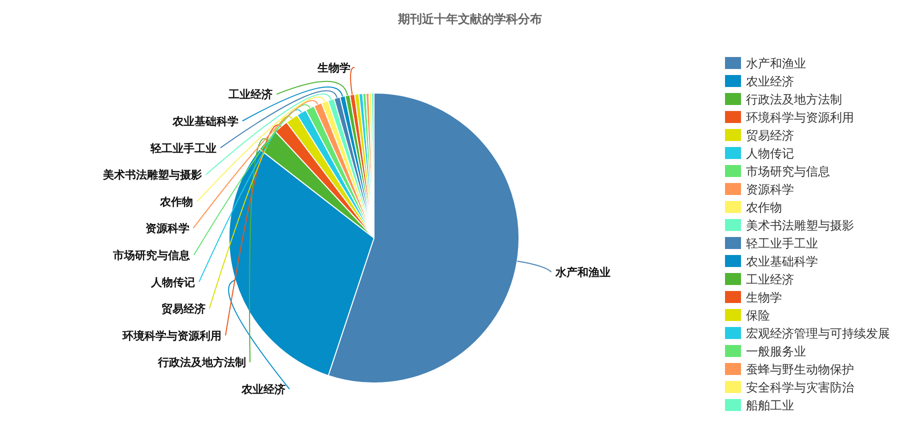 This screenshot has height=430, width=920. Describe the element at coordinates (470, 19) in the screenshot. I see `title: 期刊近十年文献的学科分布` at that location.